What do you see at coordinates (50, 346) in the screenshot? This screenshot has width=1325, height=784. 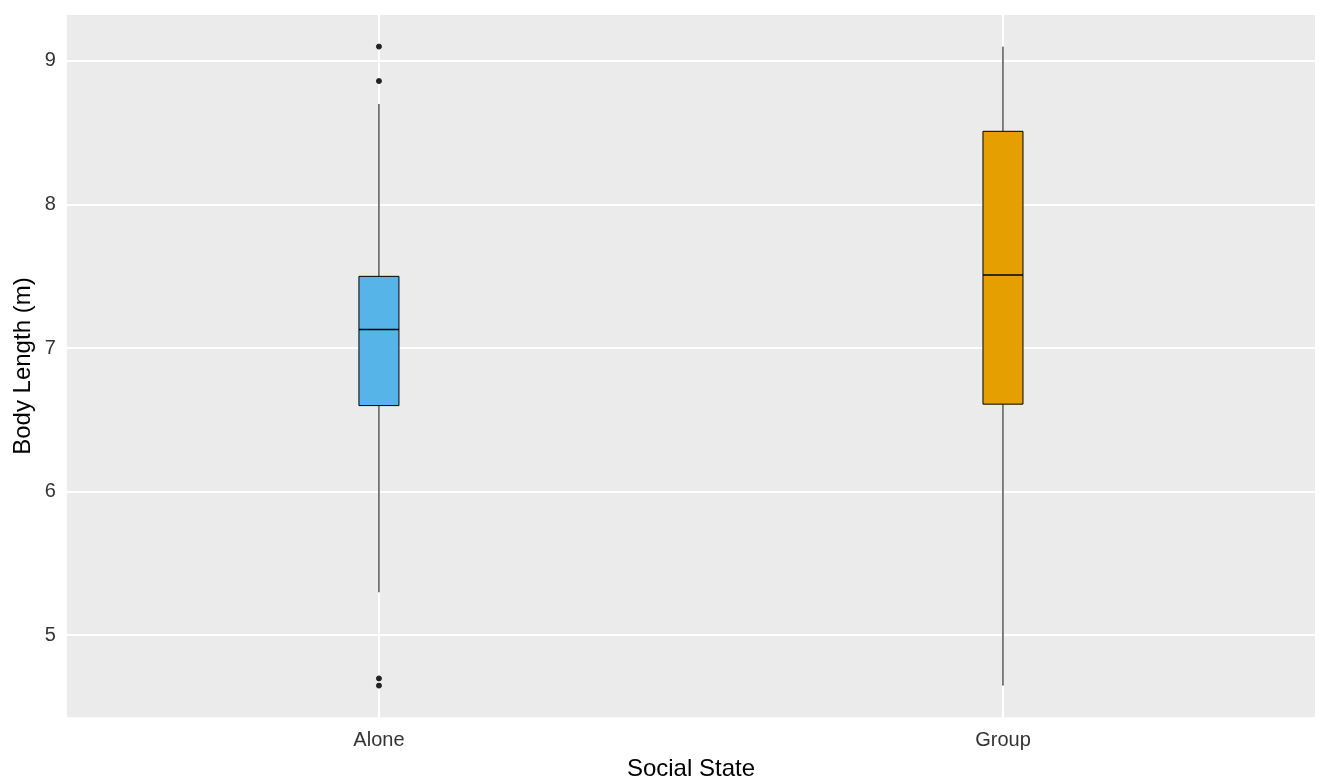 I see `y-tick-label: 7` at bounding box center [50, 346].